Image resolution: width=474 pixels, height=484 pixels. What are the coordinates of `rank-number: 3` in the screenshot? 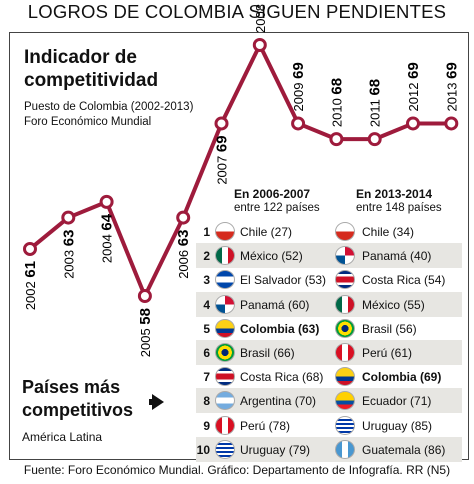 It's located at (206, 280).